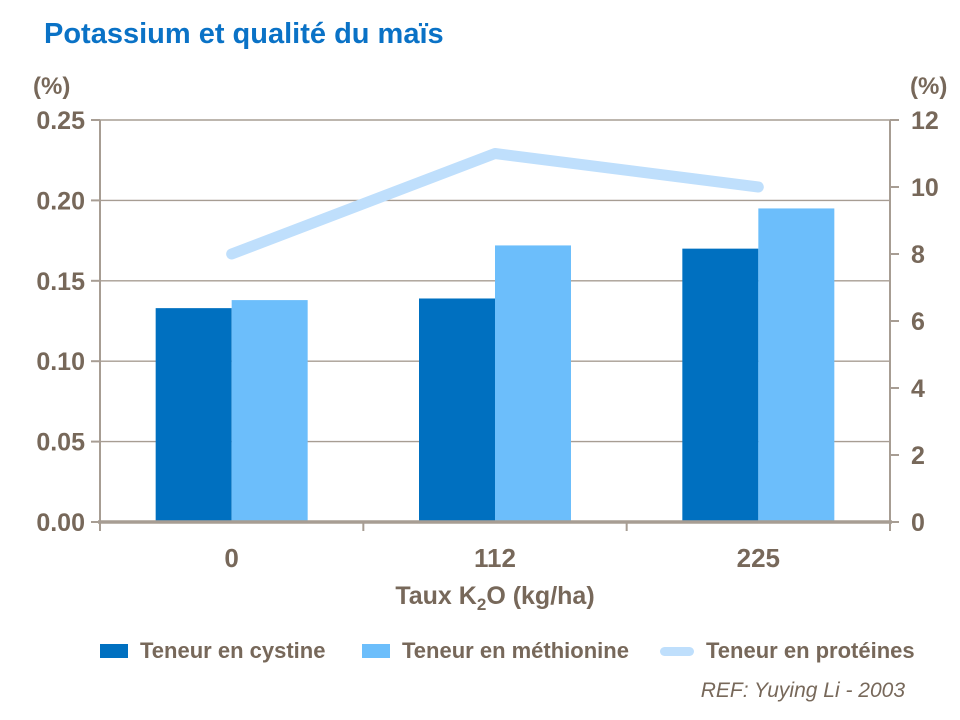  Describe the element at coordinates (60, 443) in the screenshot. I see `left-axis-tick-label: 0.05` at that location.